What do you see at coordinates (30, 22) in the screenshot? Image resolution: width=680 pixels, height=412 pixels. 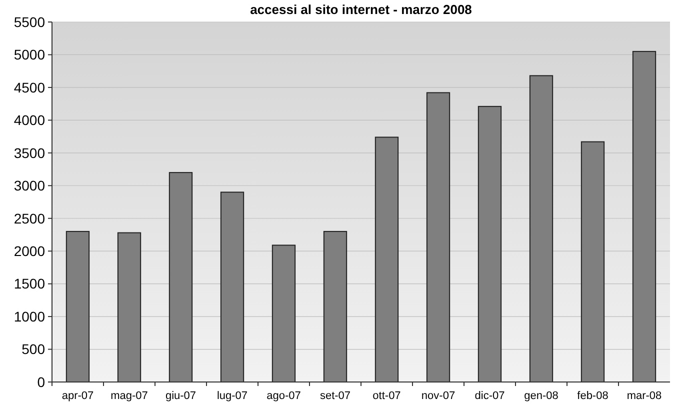 I see `y-tick-label: 5500` at bounding box center [30, 22].